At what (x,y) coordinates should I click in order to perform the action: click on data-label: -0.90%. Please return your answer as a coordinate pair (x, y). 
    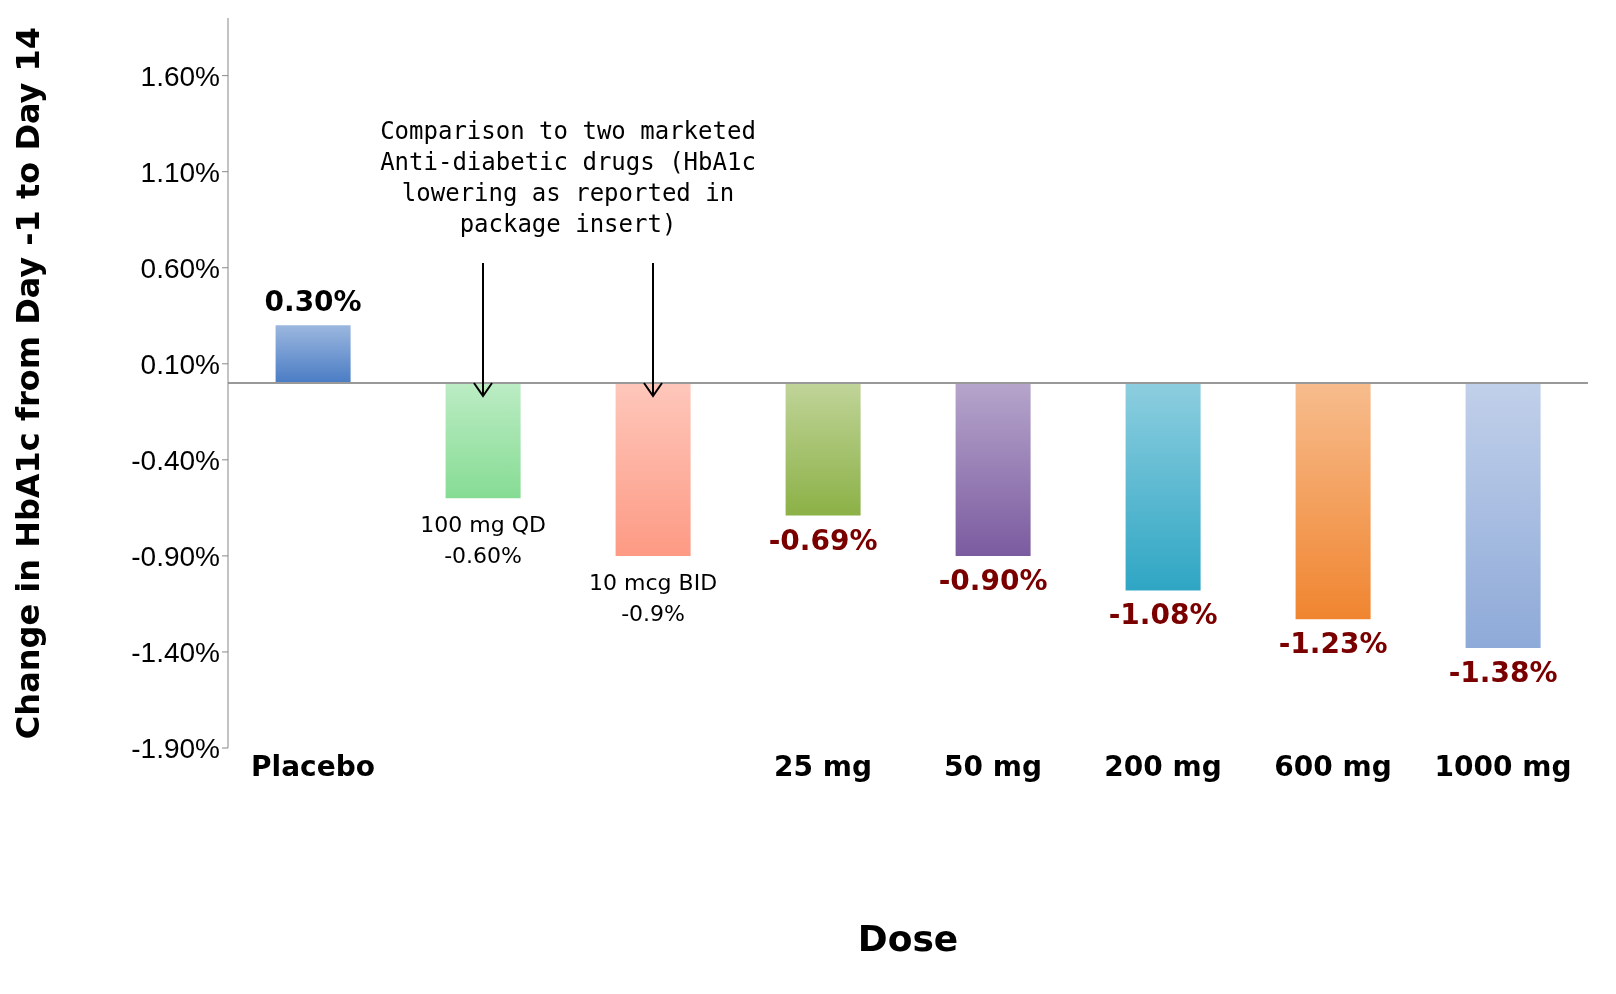
    Looking at the image, I should click on (993, 580).